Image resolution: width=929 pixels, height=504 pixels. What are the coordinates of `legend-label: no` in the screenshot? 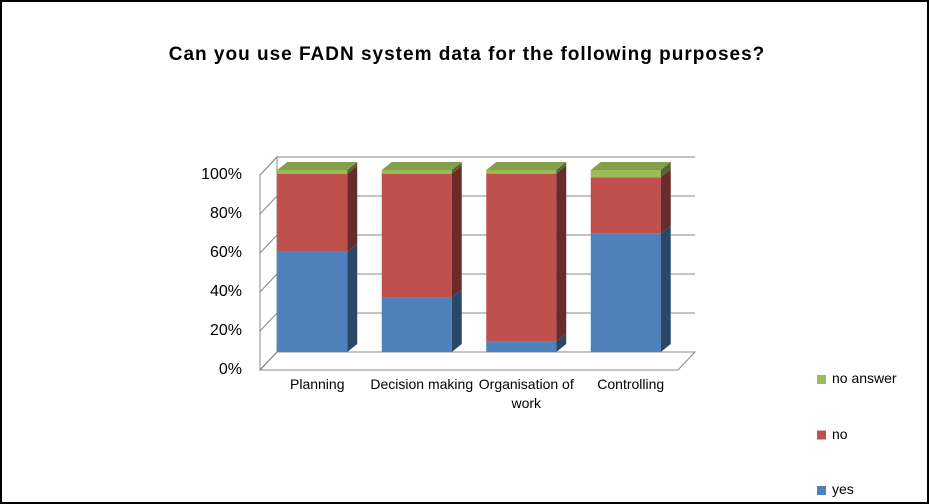 It's located at (840, 433).